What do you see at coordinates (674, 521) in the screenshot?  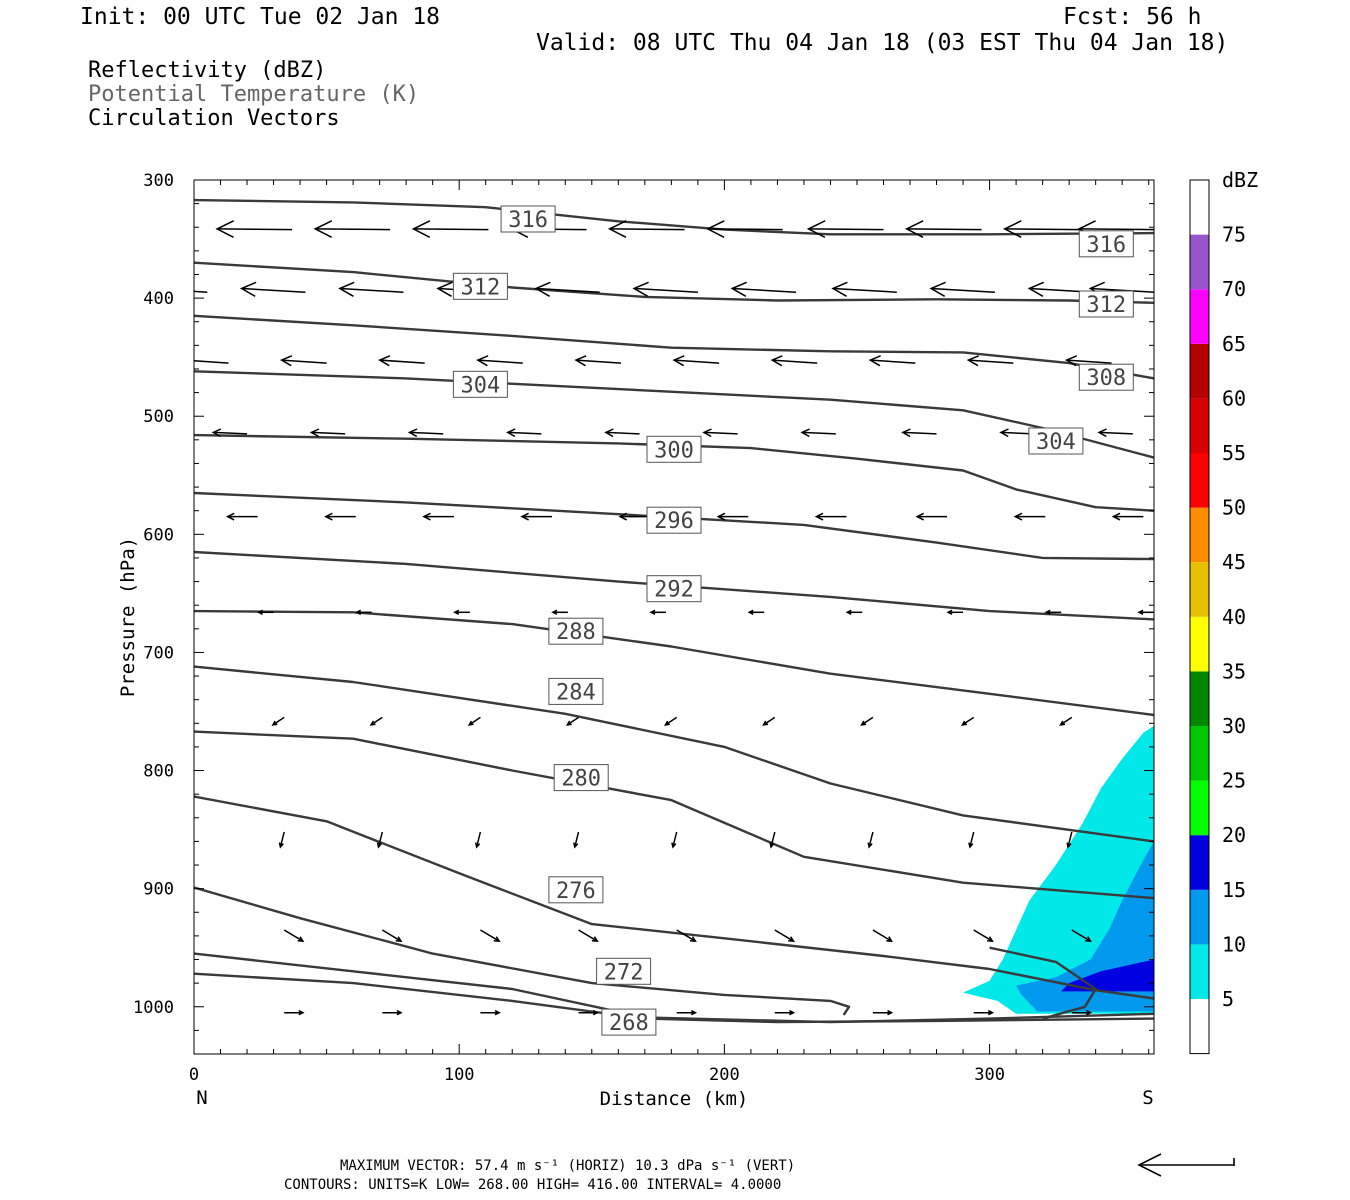 I see `contour-label-text: 296` at bounding box center [674, 521].